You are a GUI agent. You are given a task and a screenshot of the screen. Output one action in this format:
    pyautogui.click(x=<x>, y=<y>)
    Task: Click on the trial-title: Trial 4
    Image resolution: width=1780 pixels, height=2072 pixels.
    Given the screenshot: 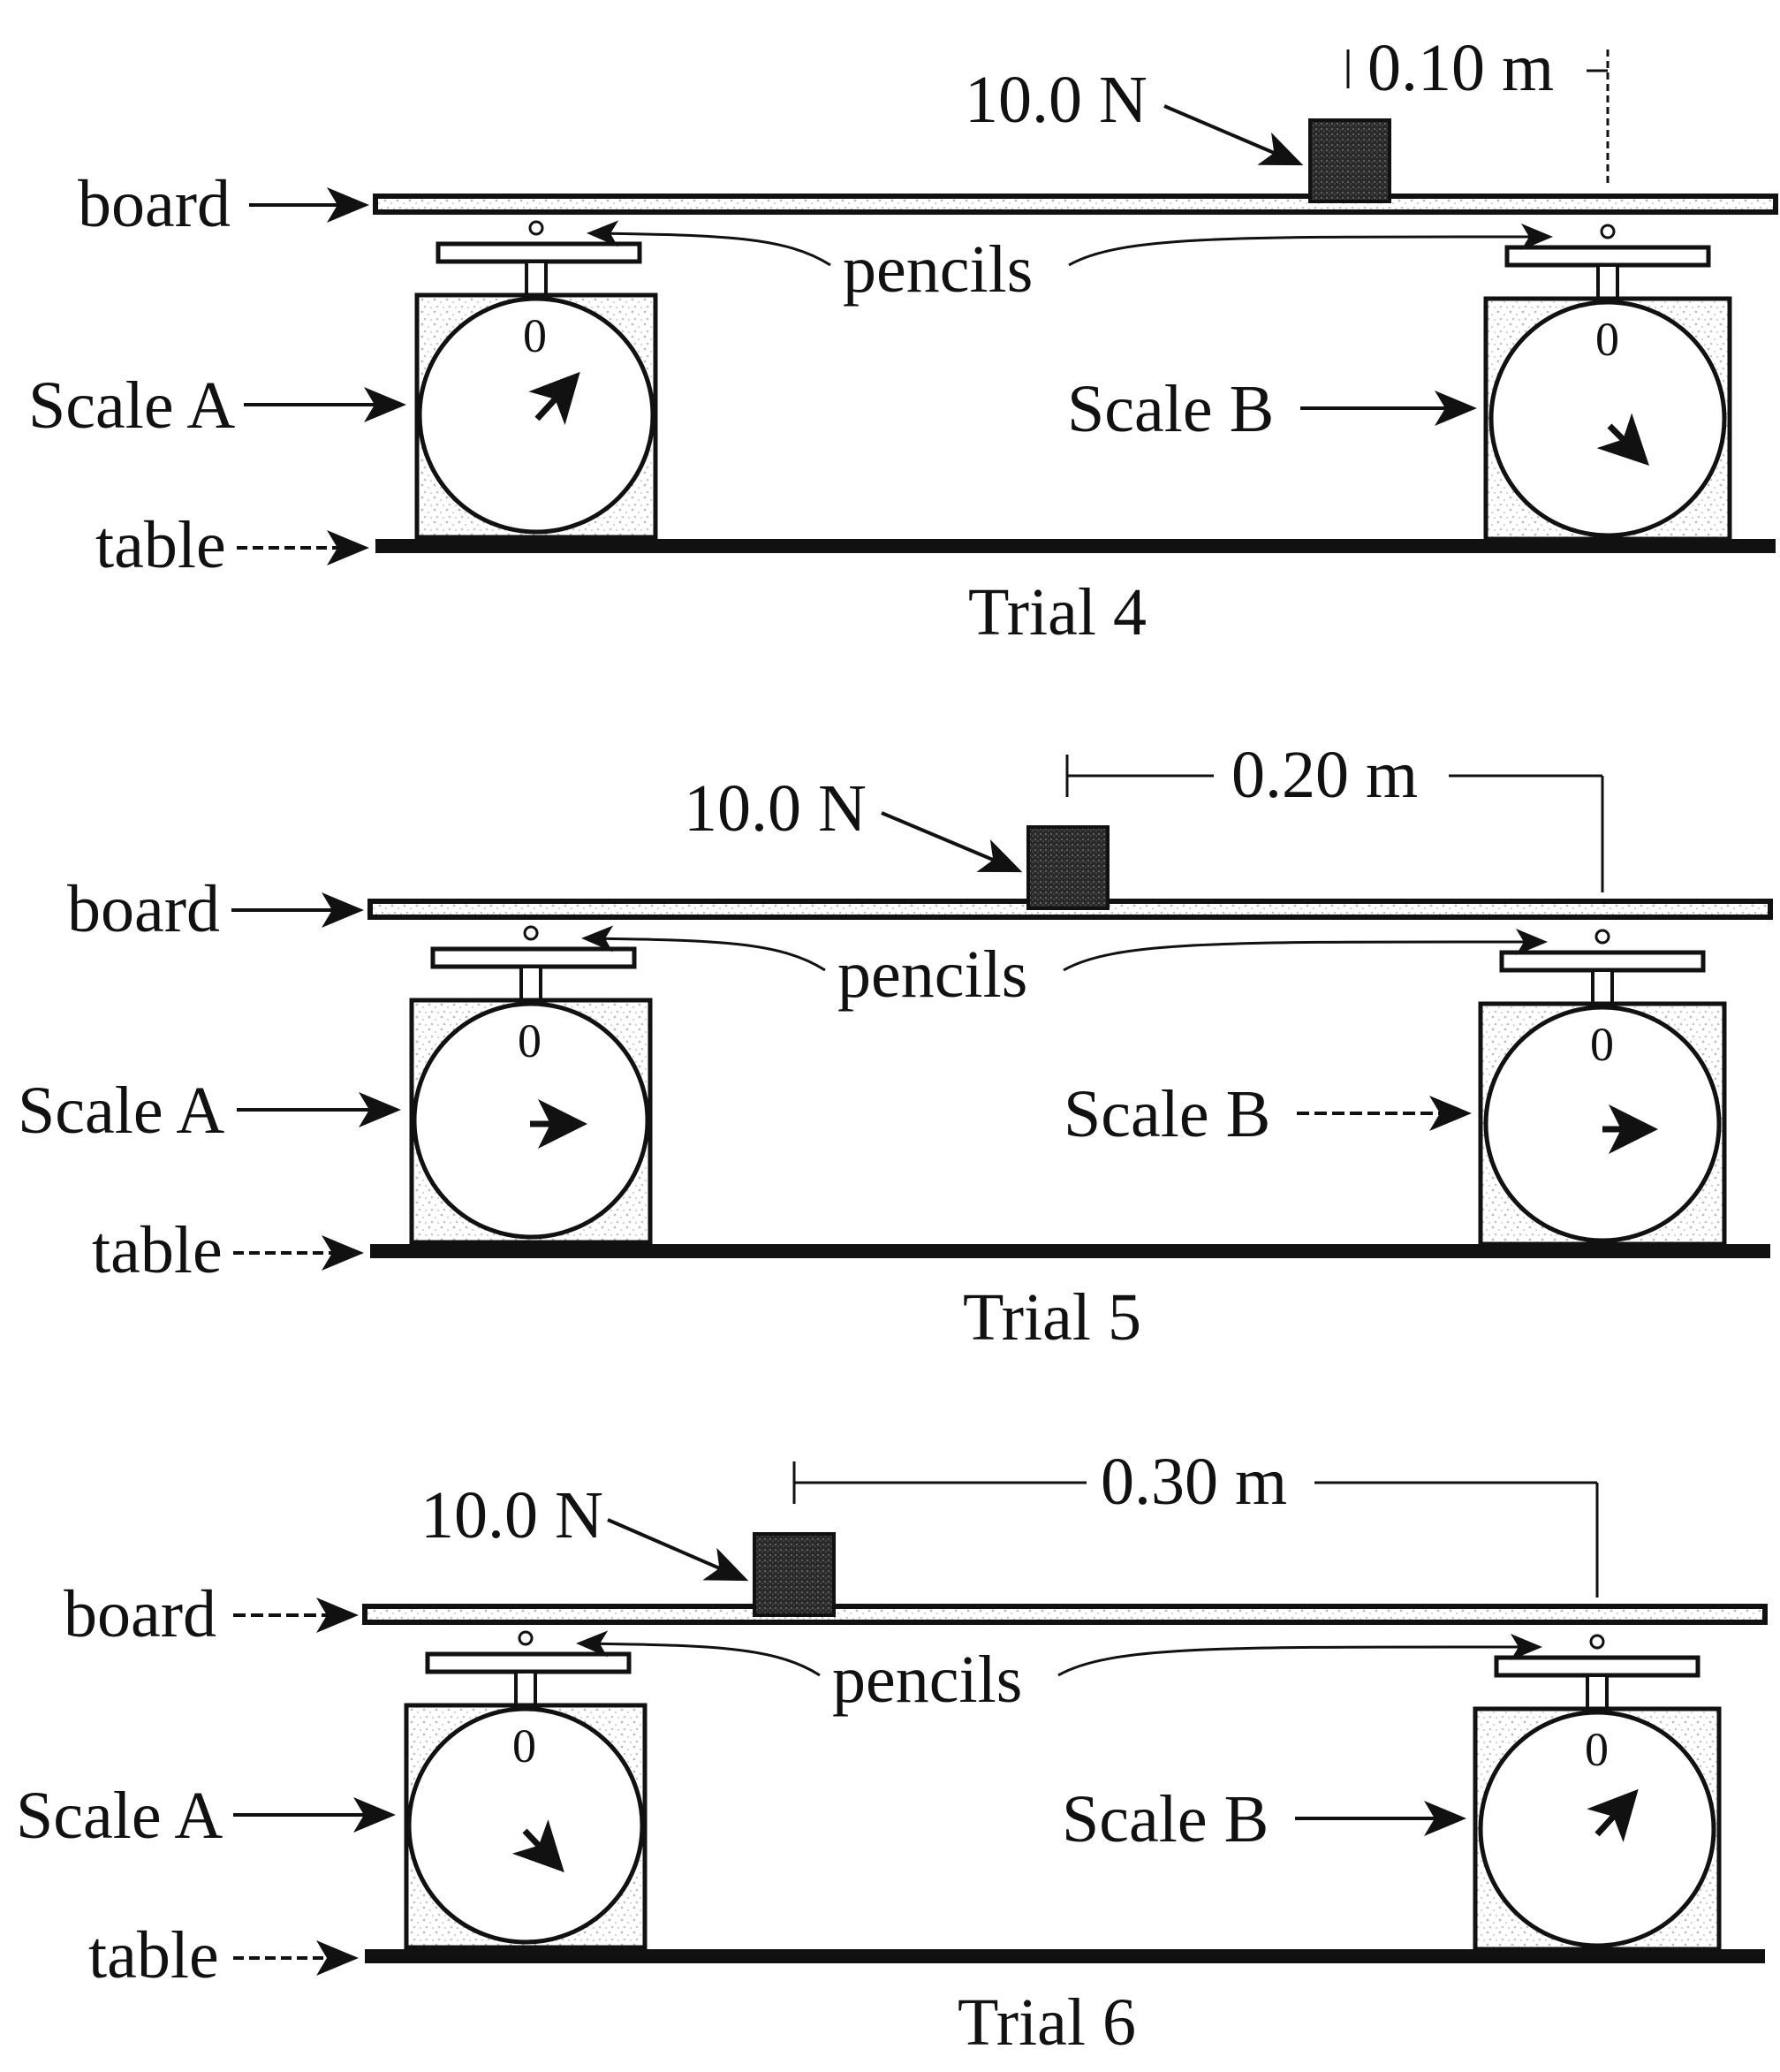 What is the action you would take?
    pyautogui.click(x=1057, y=612)
    